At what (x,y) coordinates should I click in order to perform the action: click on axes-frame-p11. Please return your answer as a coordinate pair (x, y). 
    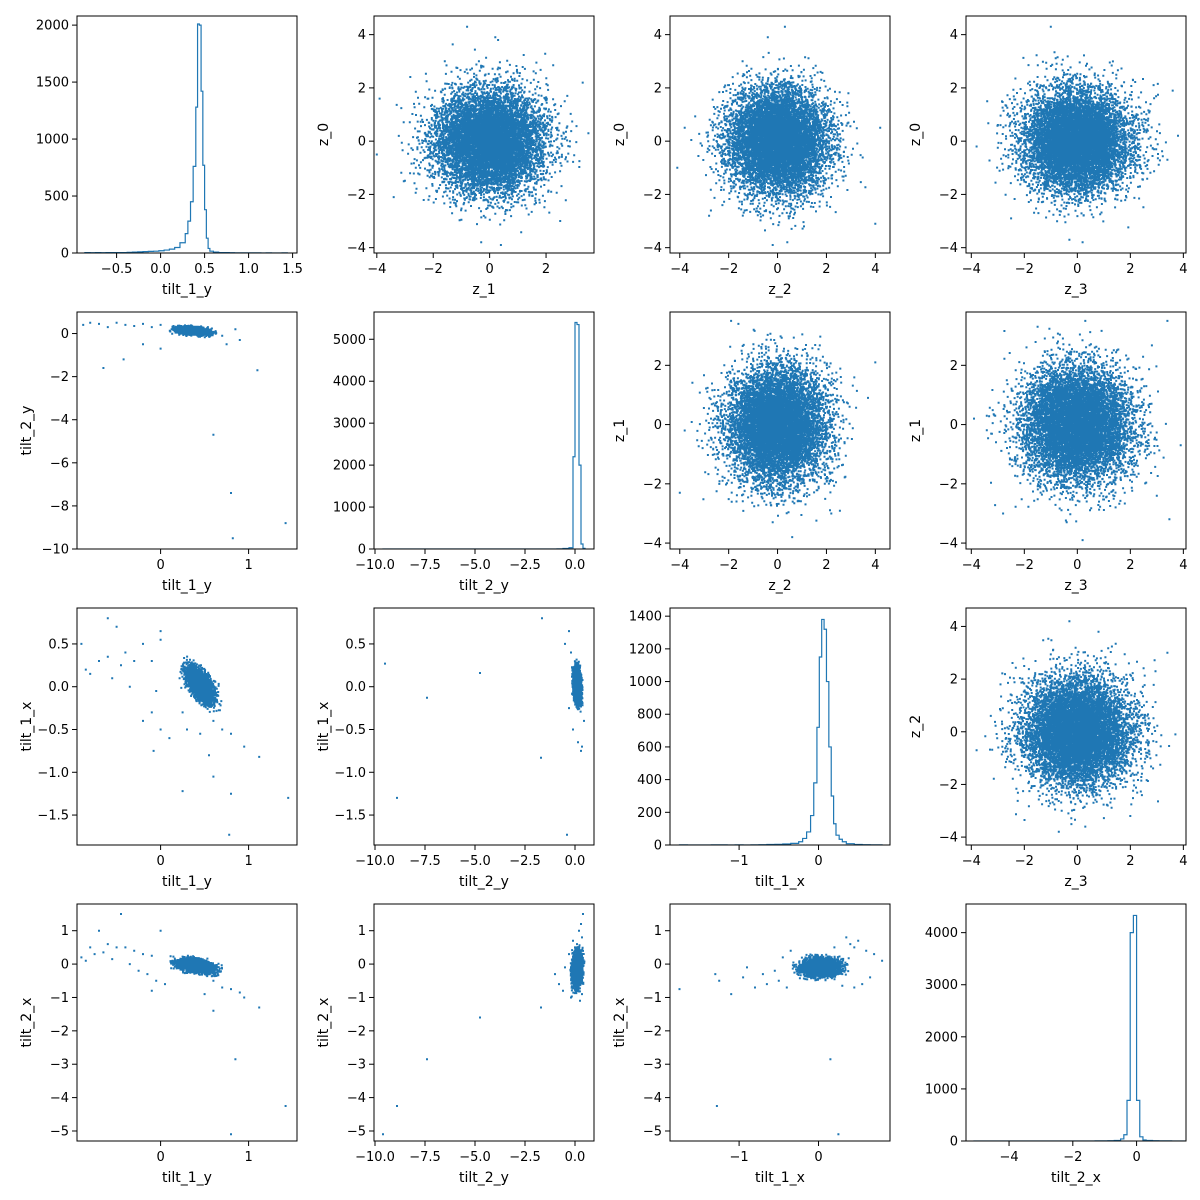
    Looking at the image, I should click on (484, 430).